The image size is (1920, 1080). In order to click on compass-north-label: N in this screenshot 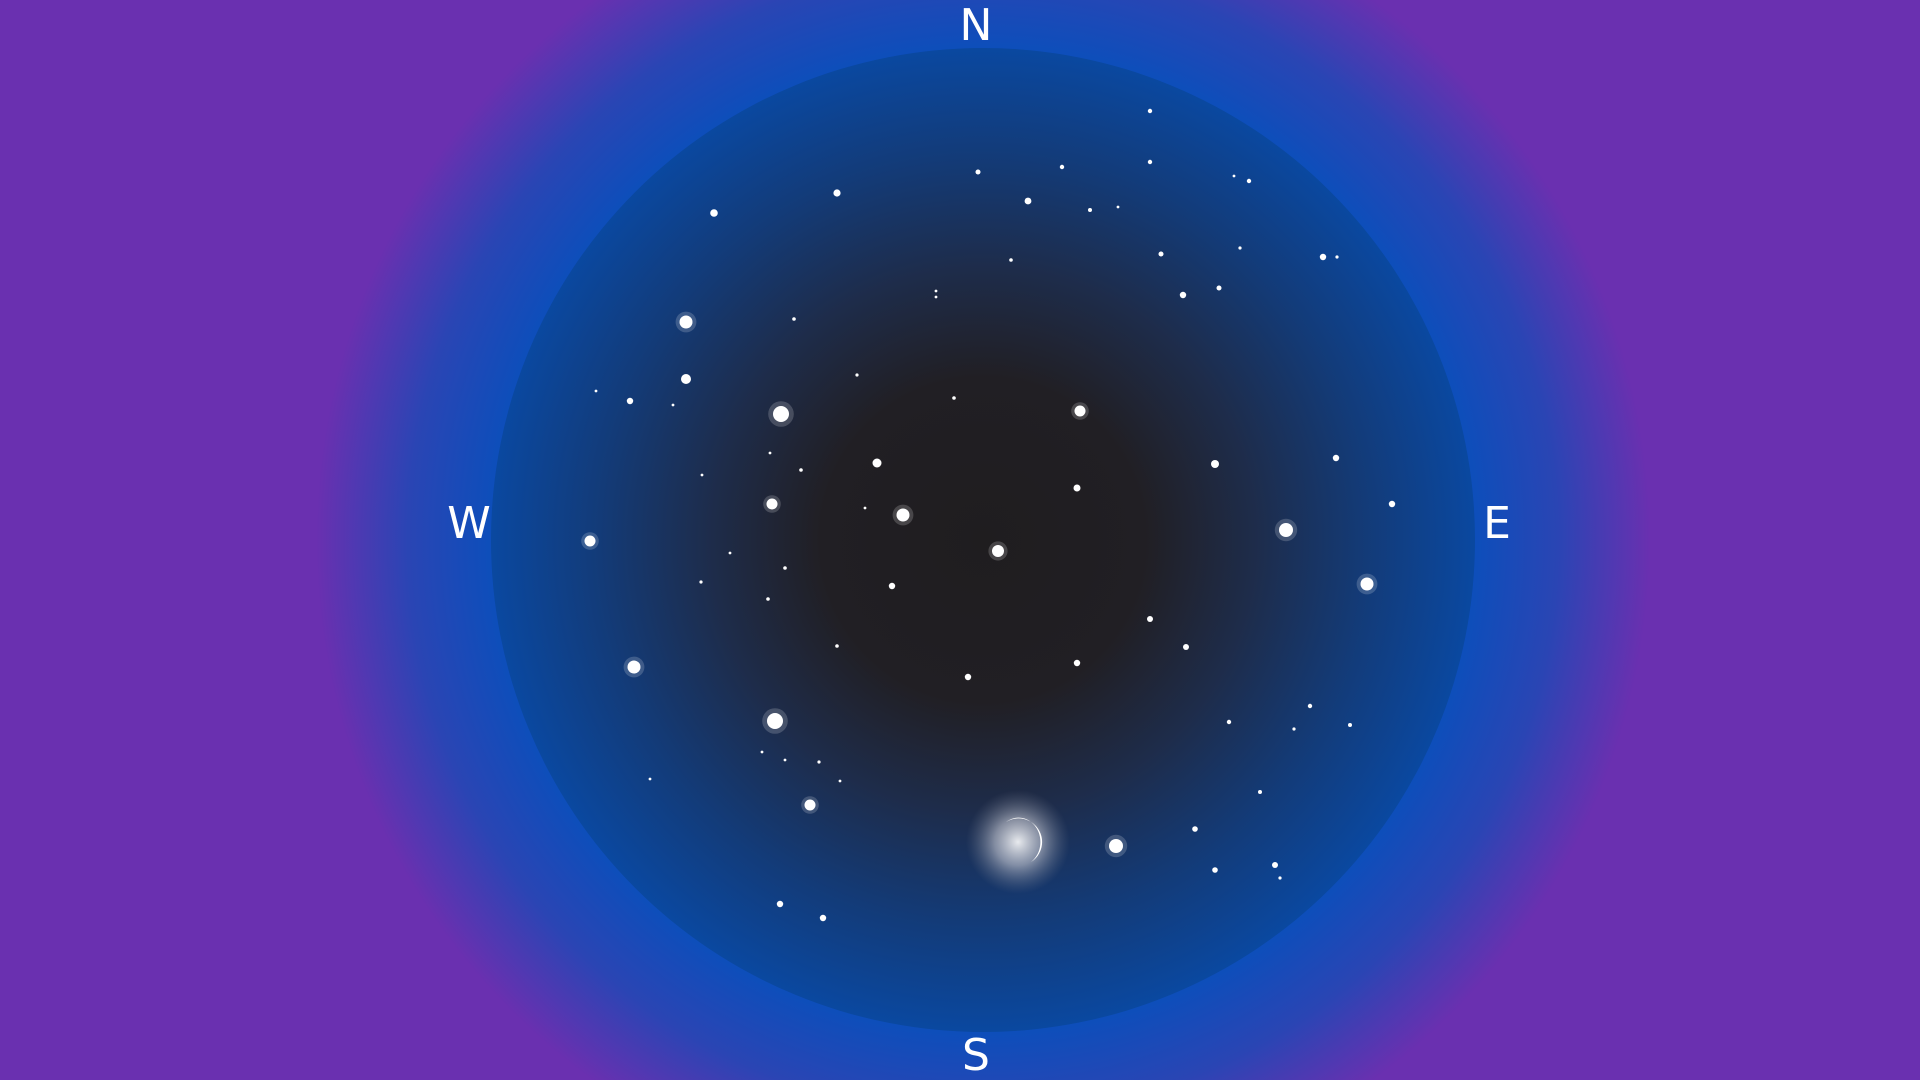, I will do `click(976, 25)`.